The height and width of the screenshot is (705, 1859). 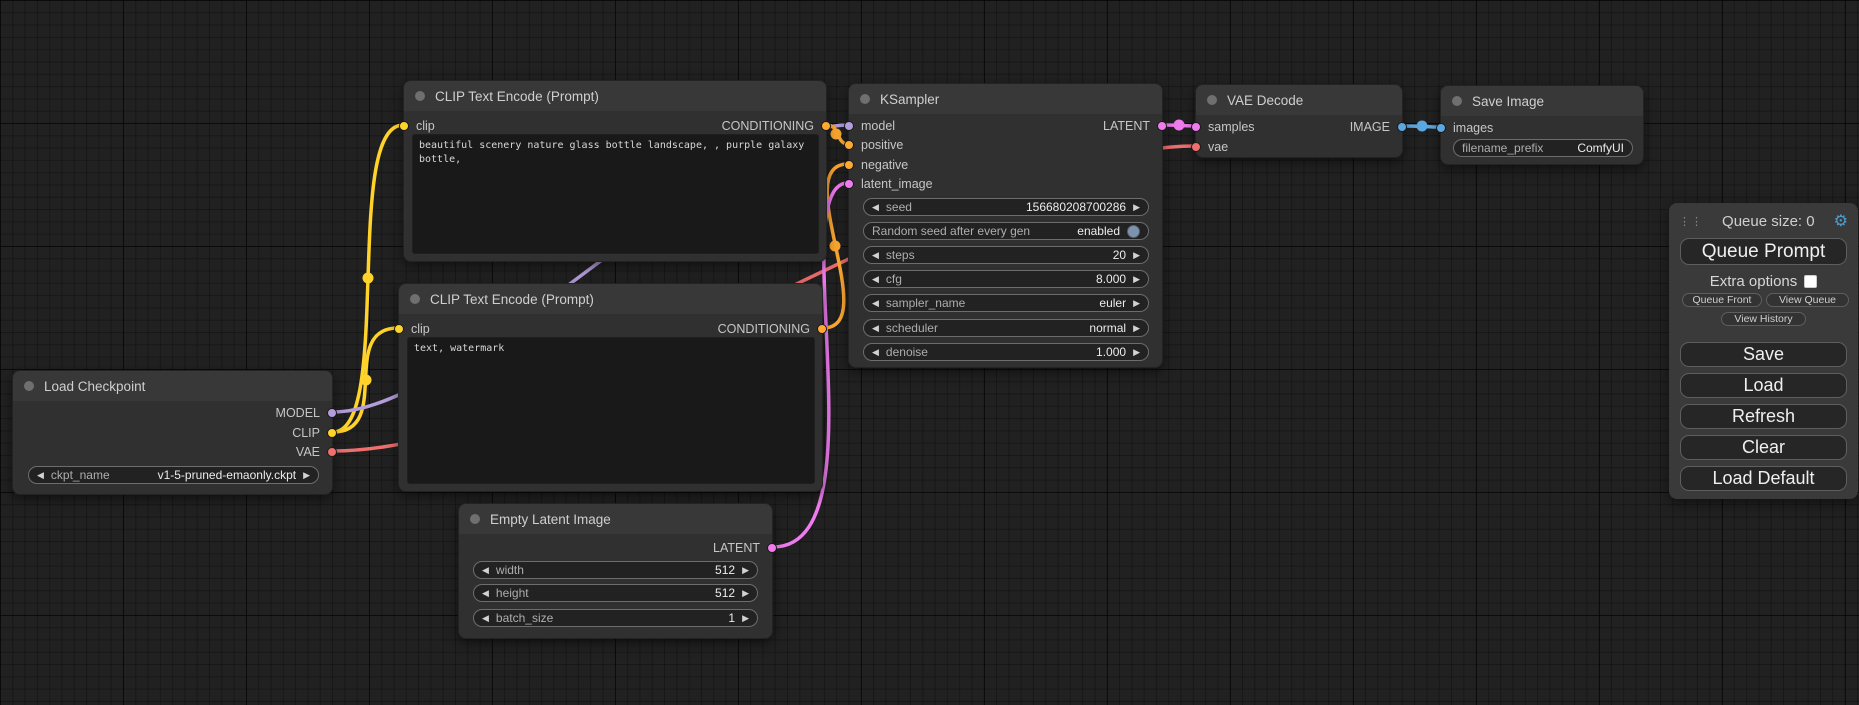 I want to click on drag-handle-icon: ⋮⋮, so click(x=1691, y=222).